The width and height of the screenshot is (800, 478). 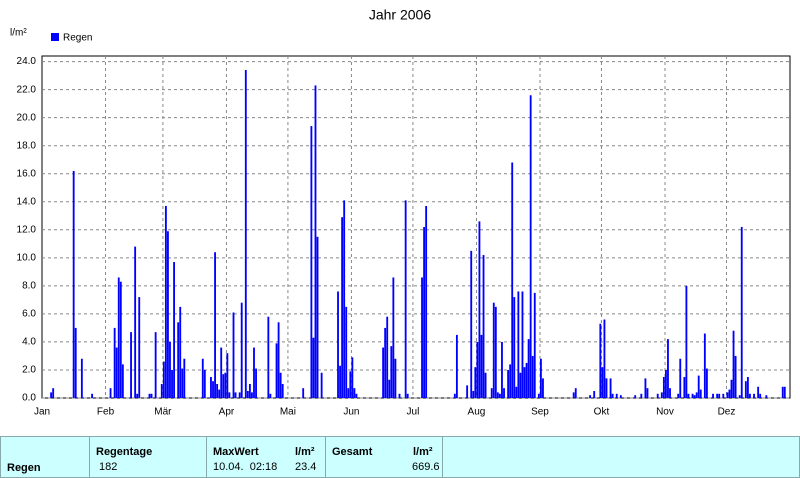 I want to click on y-axis-label: l/m², so click(x=18, y=33).